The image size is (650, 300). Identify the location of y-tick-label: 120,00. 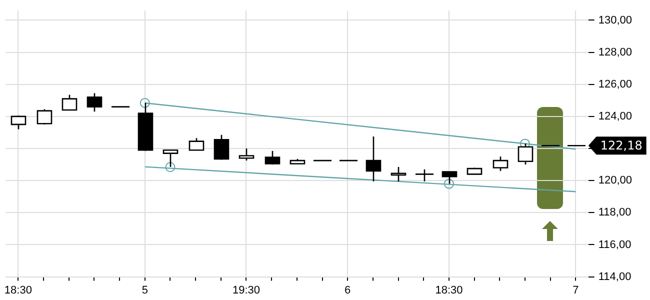
(615, 180).